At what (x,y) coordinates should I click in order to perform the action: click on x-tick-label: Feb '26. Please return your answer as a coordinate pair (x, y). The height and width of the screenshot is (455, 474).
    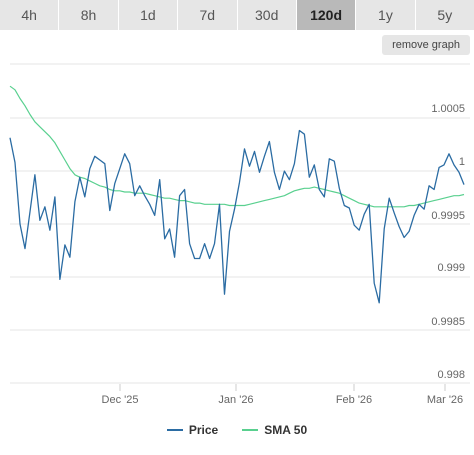
    Looking at the image, I should click on (354, 400).